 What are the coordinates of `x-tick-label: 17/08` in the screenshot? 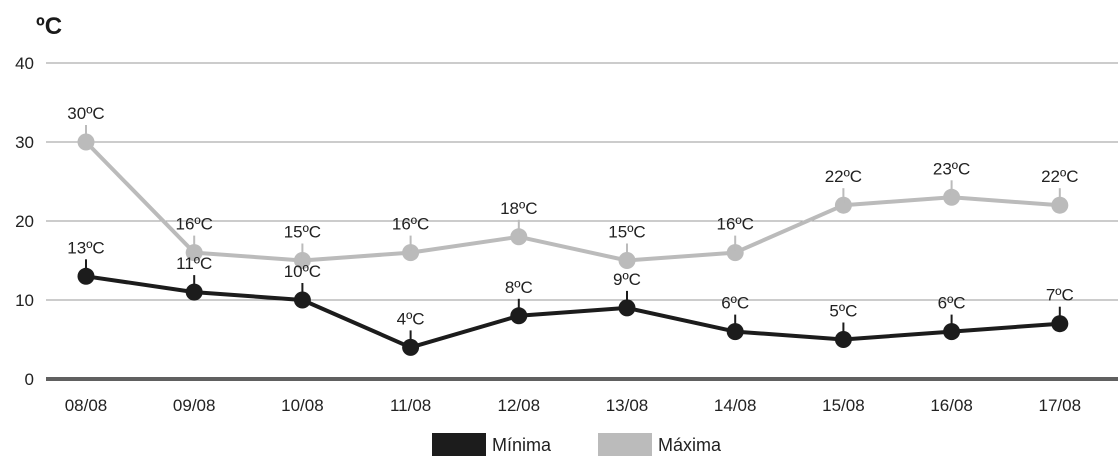 It's located at (1060, 405).